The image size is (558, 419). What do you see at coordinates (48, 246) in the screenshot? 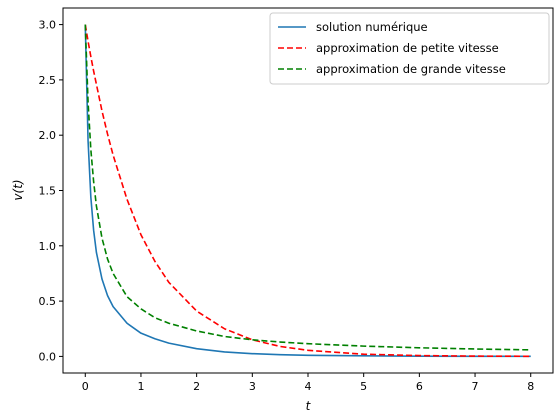
I see `y-tick-label: 1.0` at bounding box center [48, 246].